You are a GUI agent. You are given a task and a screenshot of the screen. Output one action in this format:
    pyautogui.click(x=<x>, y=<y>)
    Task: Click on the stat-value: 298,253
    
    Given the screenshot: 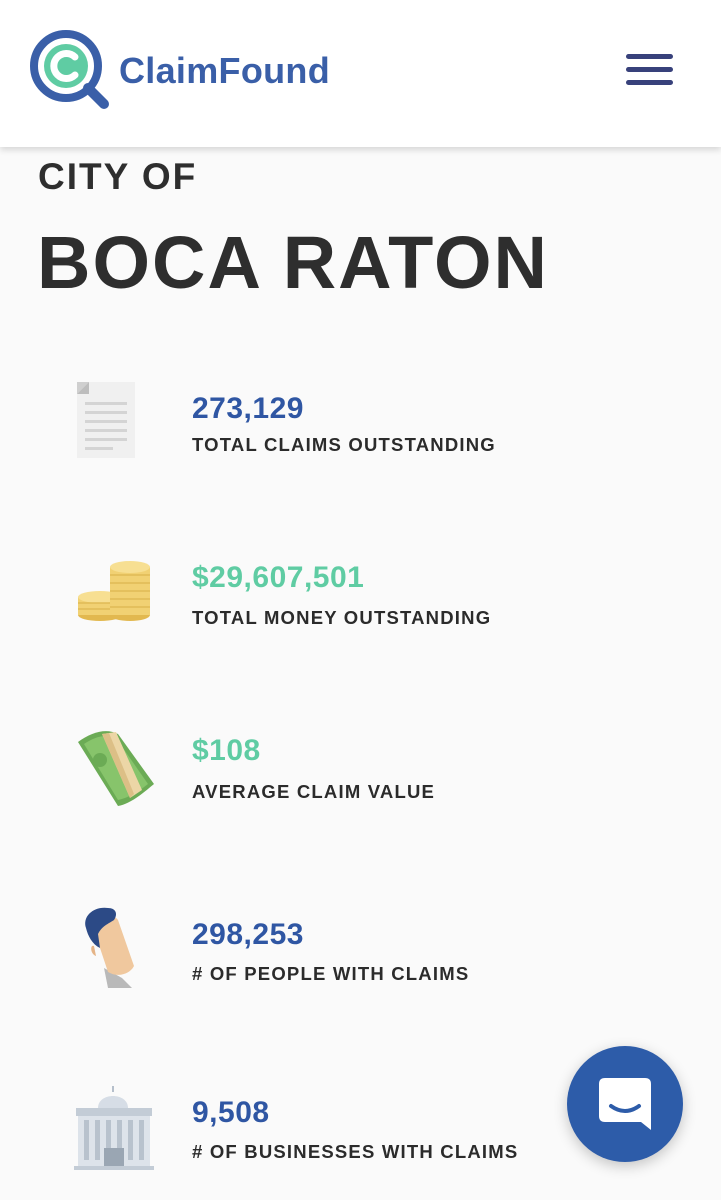 What is the action you would take?
    pyautogui.click(x=248, y=934)
    